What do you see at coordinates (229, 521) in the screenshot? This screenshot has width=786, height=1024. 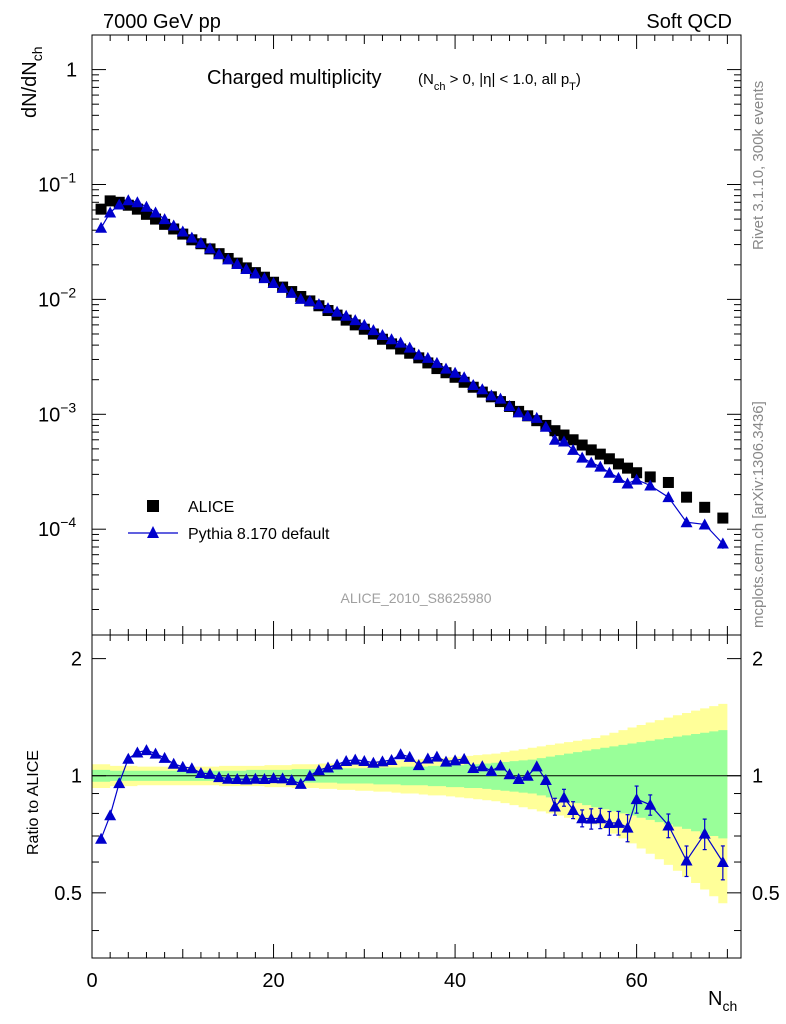 I see `legend: ALICE Pythia 8.170 default` at bounding box center [229, 521].